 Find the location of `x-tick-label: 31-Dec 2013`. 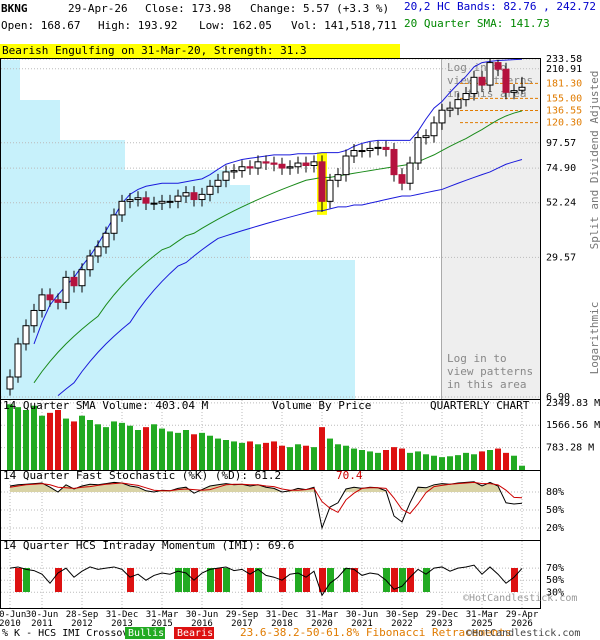

x-tick-label: 31-Dec 2013 is located at coordinates (122, 619).